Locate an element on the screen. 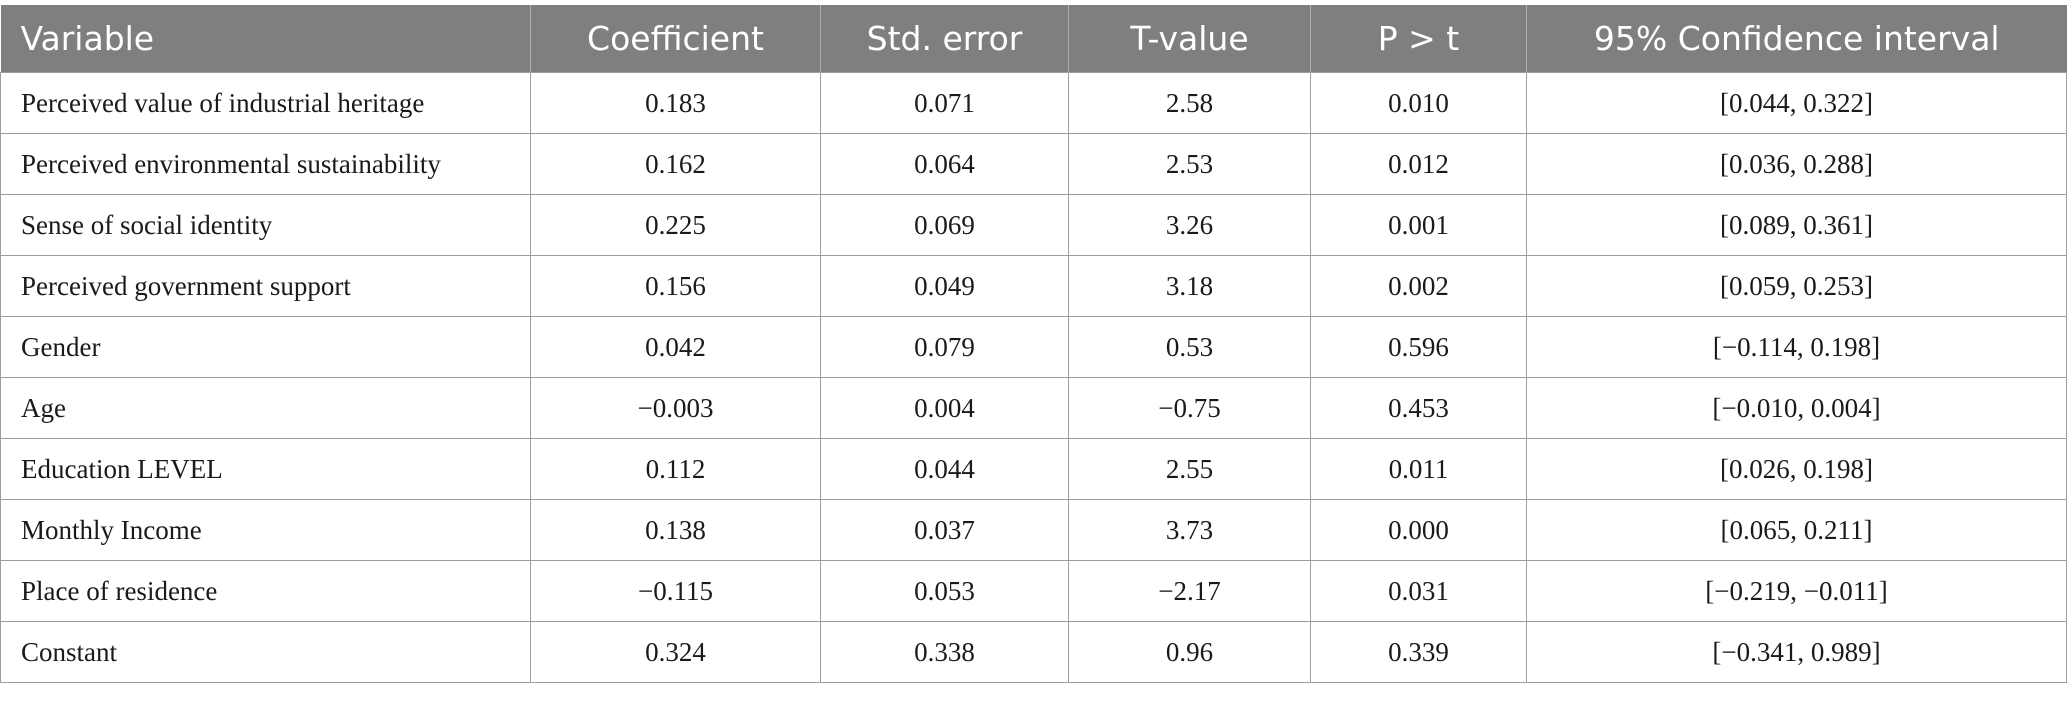 The height and width of the screenshot is (708, 2067). header-std-error: Std. error is located at coordinates (944, 39).